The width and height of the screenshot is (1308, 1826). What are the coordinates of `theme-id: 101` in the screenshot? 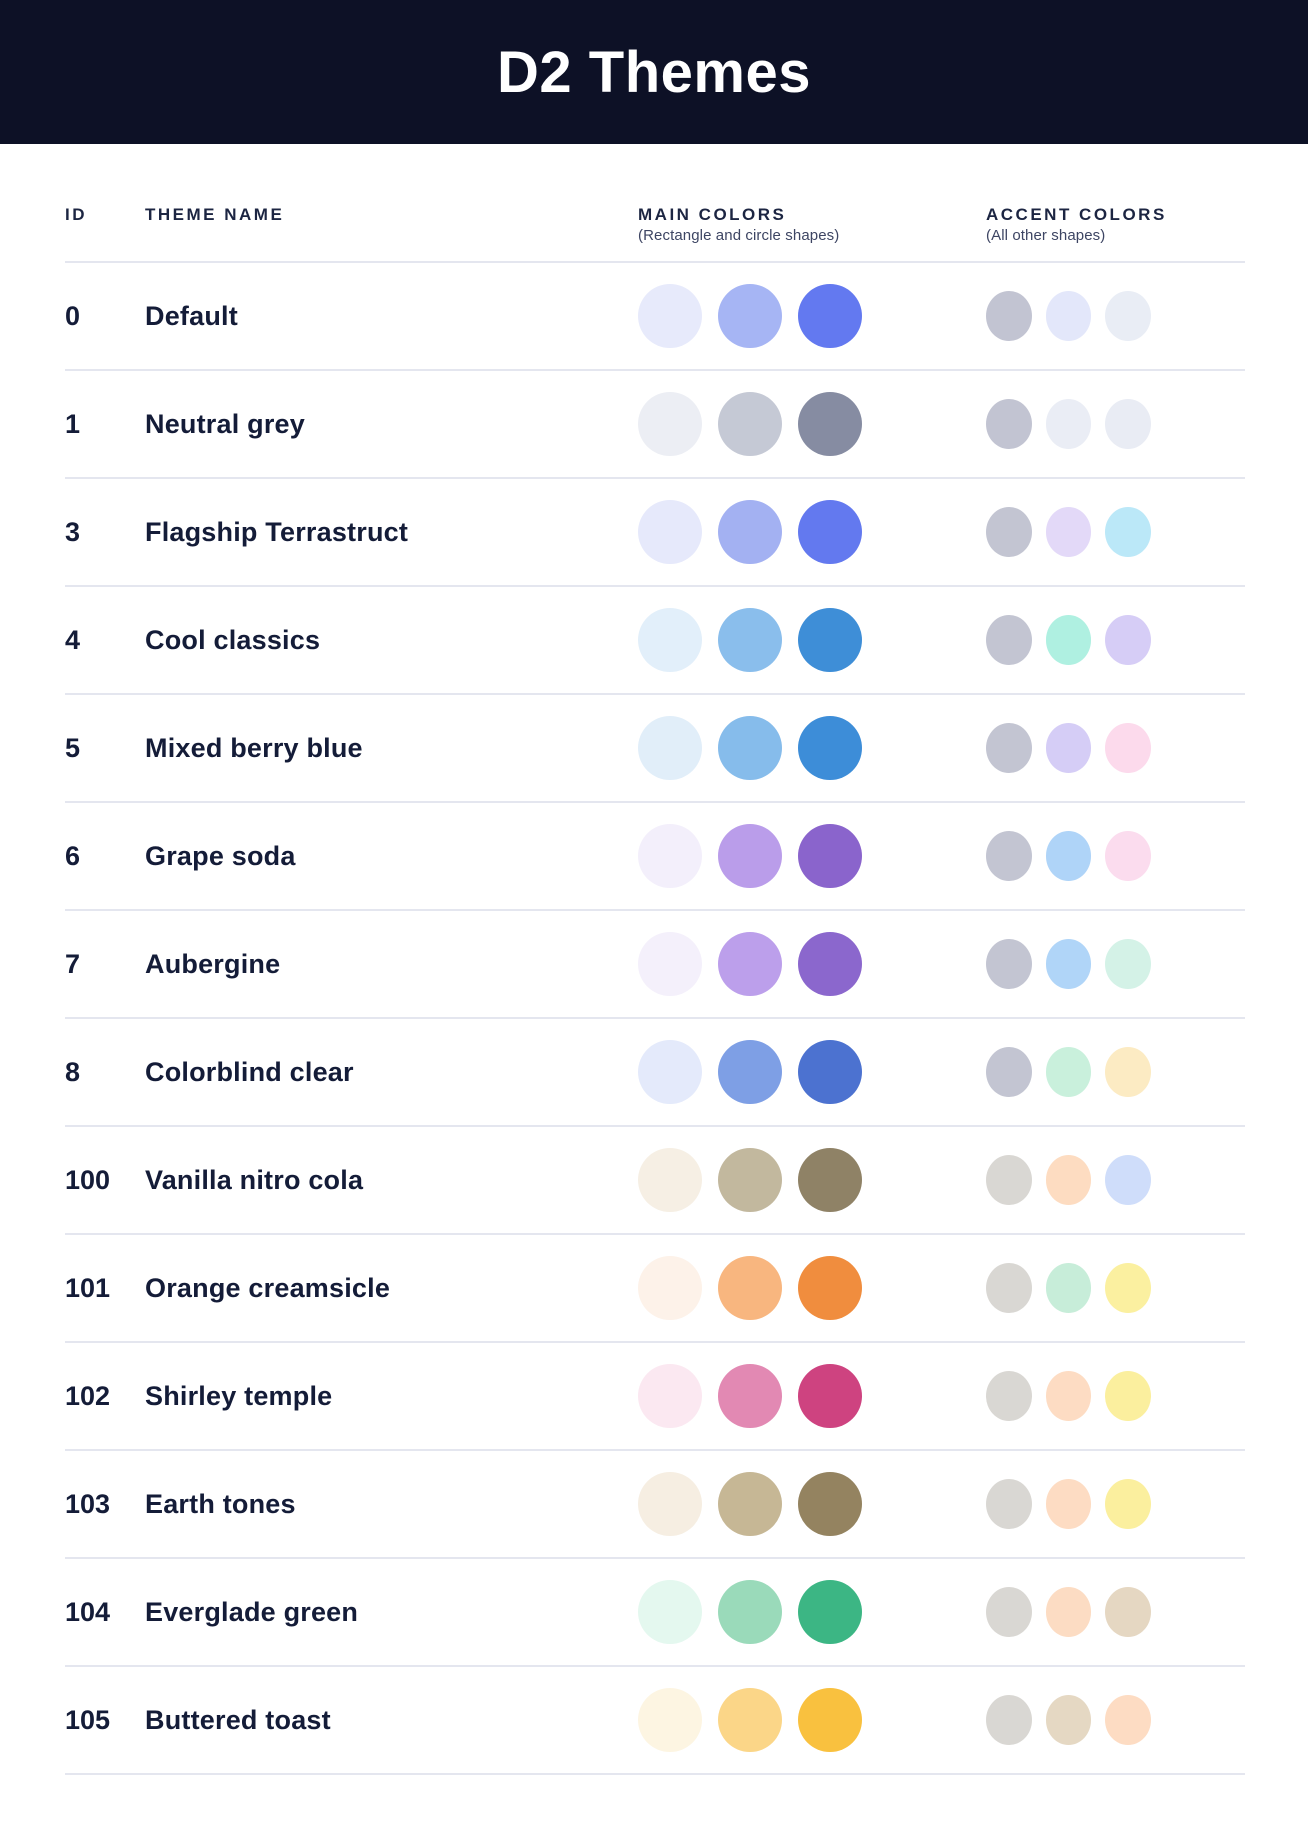 It's located at (88, 1287).